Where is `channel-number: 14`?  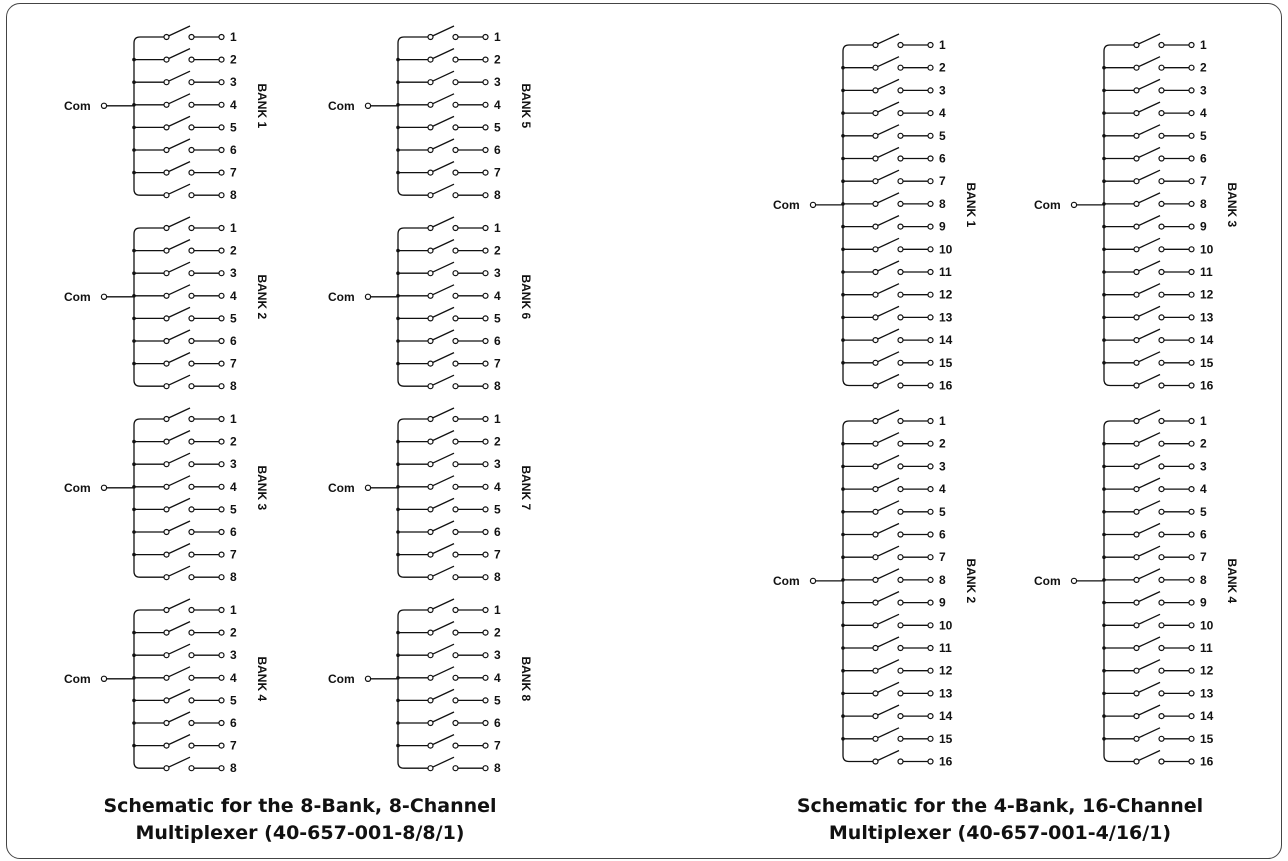 channel-number: 14 is located at coordinates (946, 716).